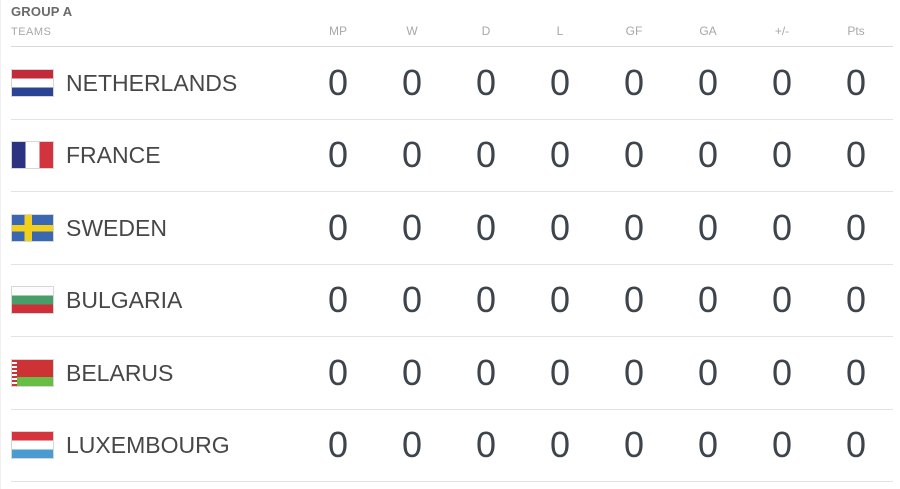  I want to click on team-row: SWEDEN 0 0 0 0 0 0 0 0, so click(452, 228).